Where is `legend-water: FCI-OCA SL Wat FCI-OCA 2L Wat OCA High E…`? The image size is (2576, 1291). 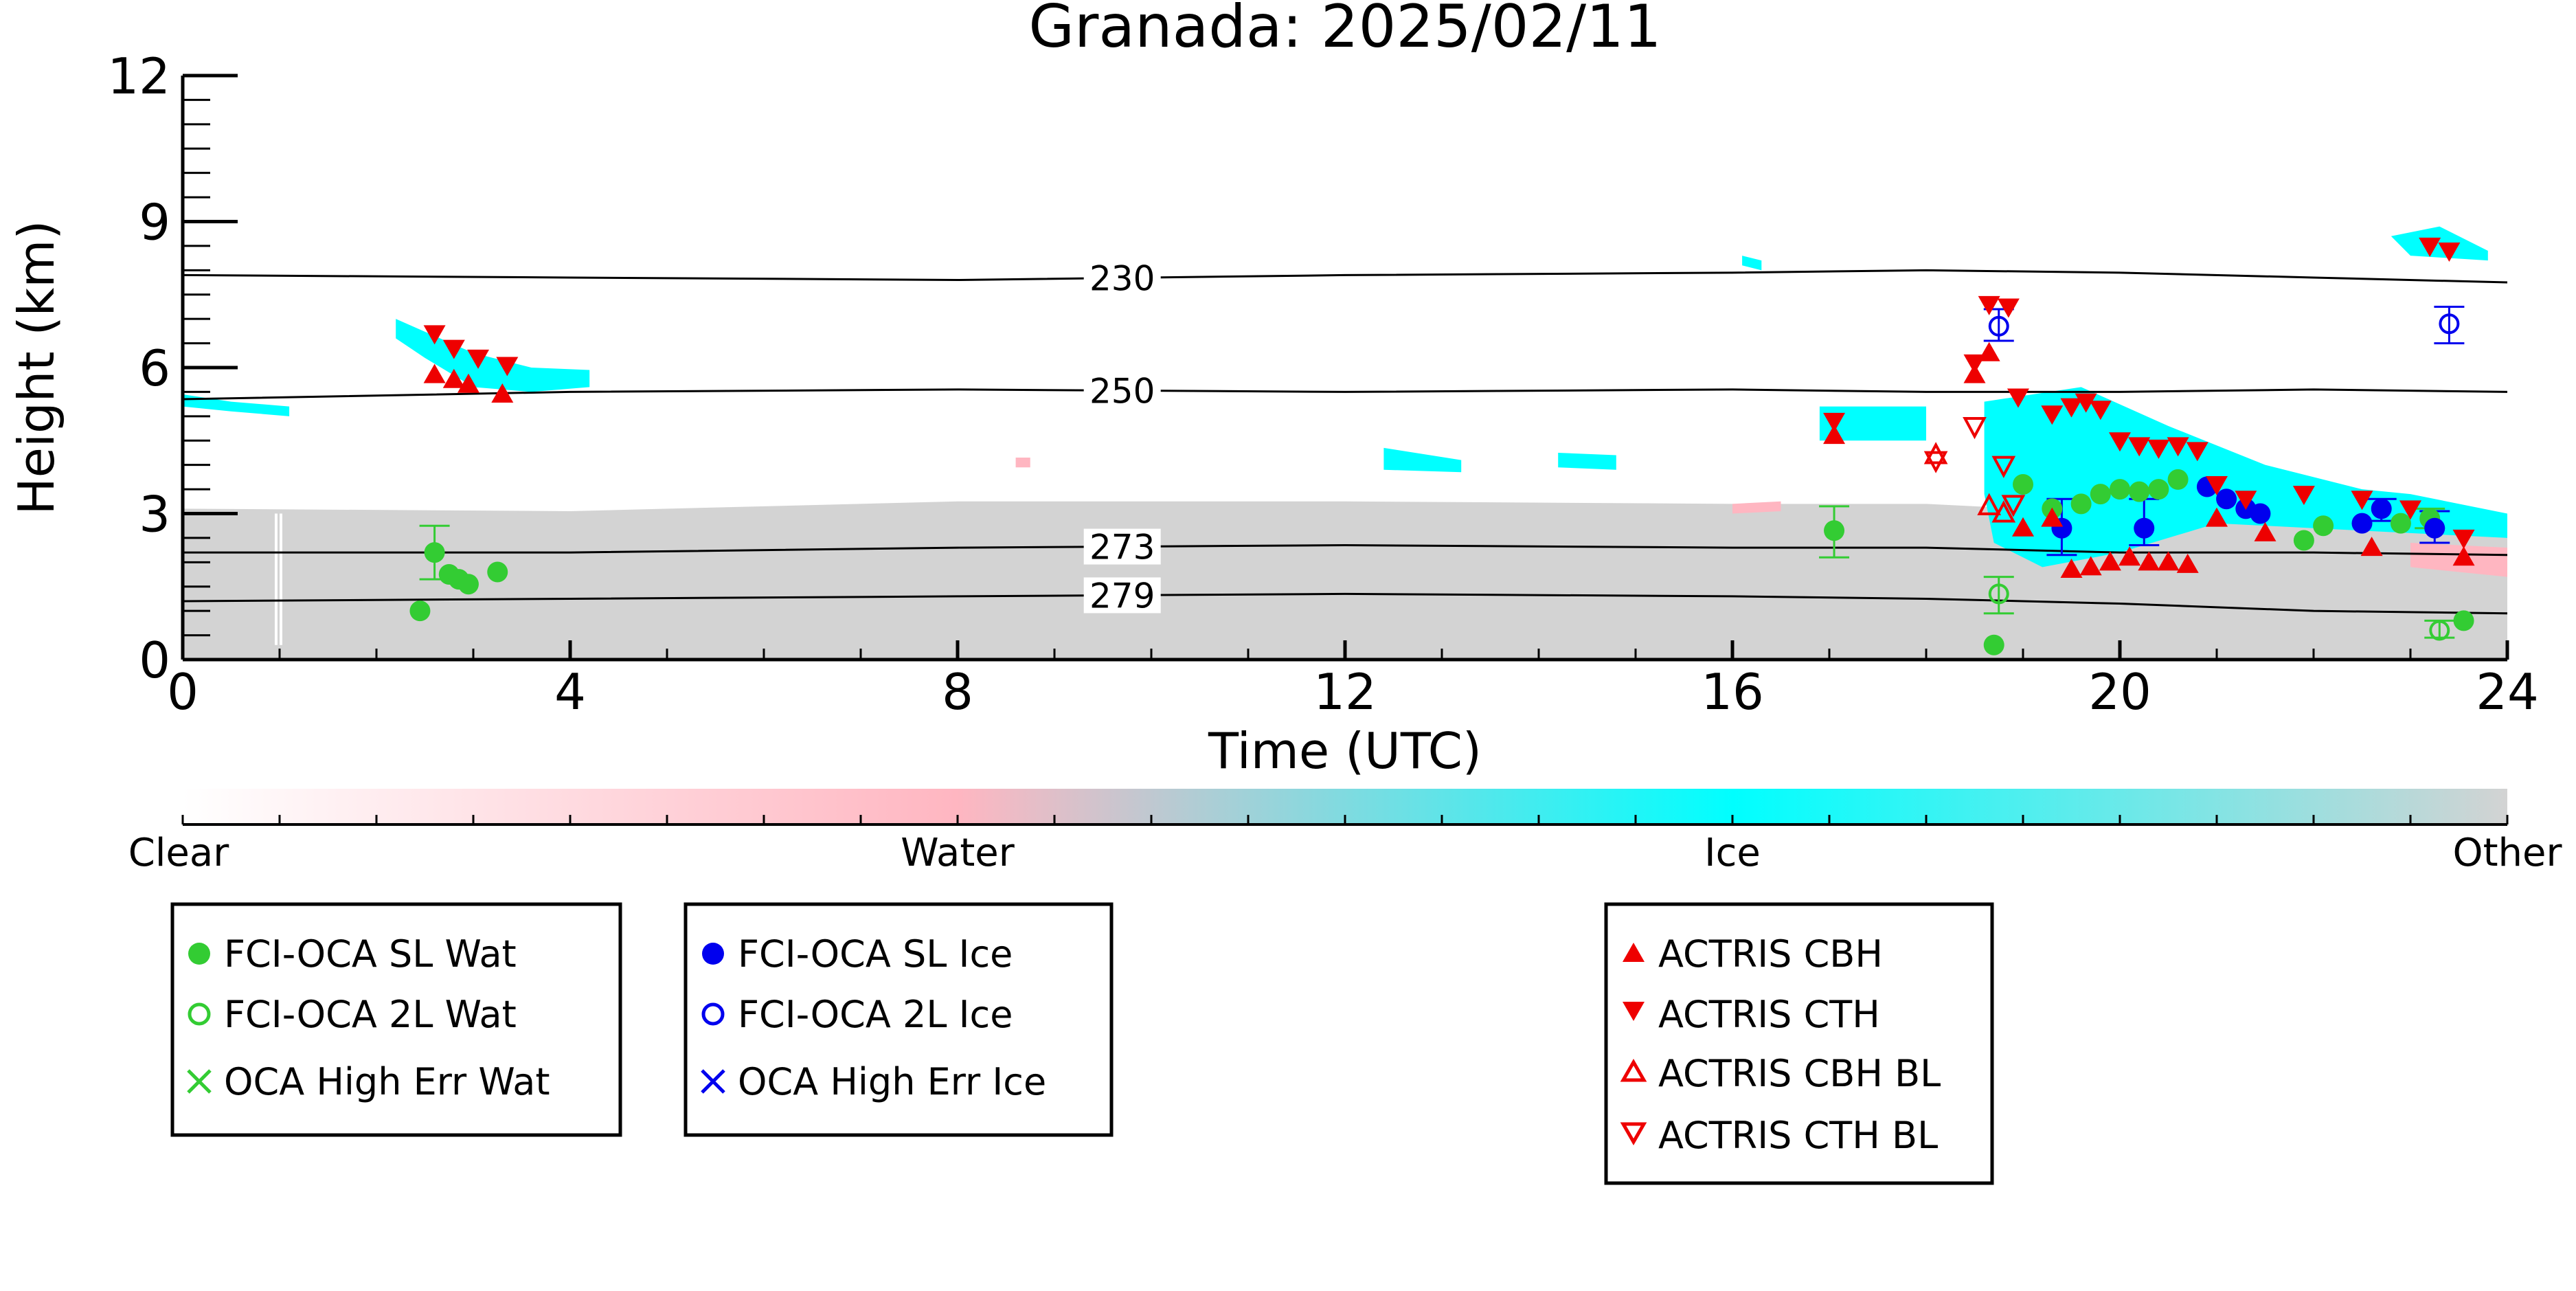 legend-water: FCI-OCA SL Wat FCI-OCA 2L Wat OCA High E… is located at coordinates (396, 1019).